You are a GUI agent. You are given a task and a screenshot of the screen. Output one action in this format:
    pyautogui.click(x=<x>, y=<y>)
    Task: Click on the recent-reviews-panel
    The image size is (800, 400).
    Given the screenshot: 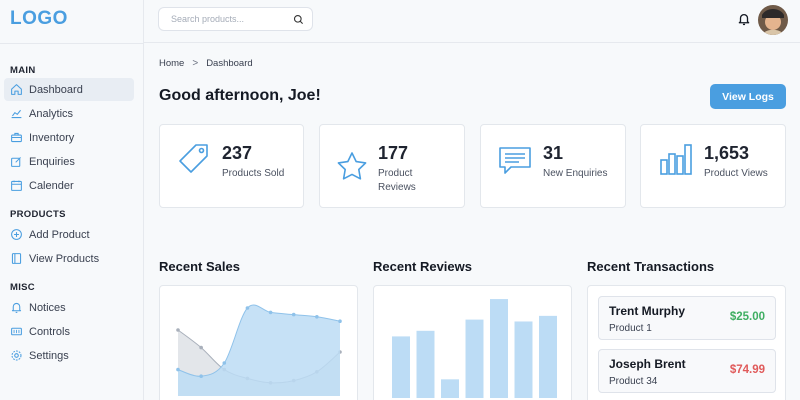 What is the action you would take?
    pyautogui.click(x=472, y=342)
    